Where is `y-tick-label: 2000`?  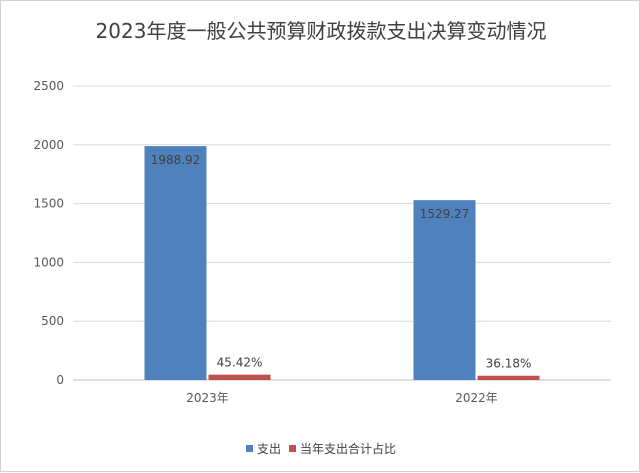
y-tick-label: 2000 is located at coordinates (48, 145).